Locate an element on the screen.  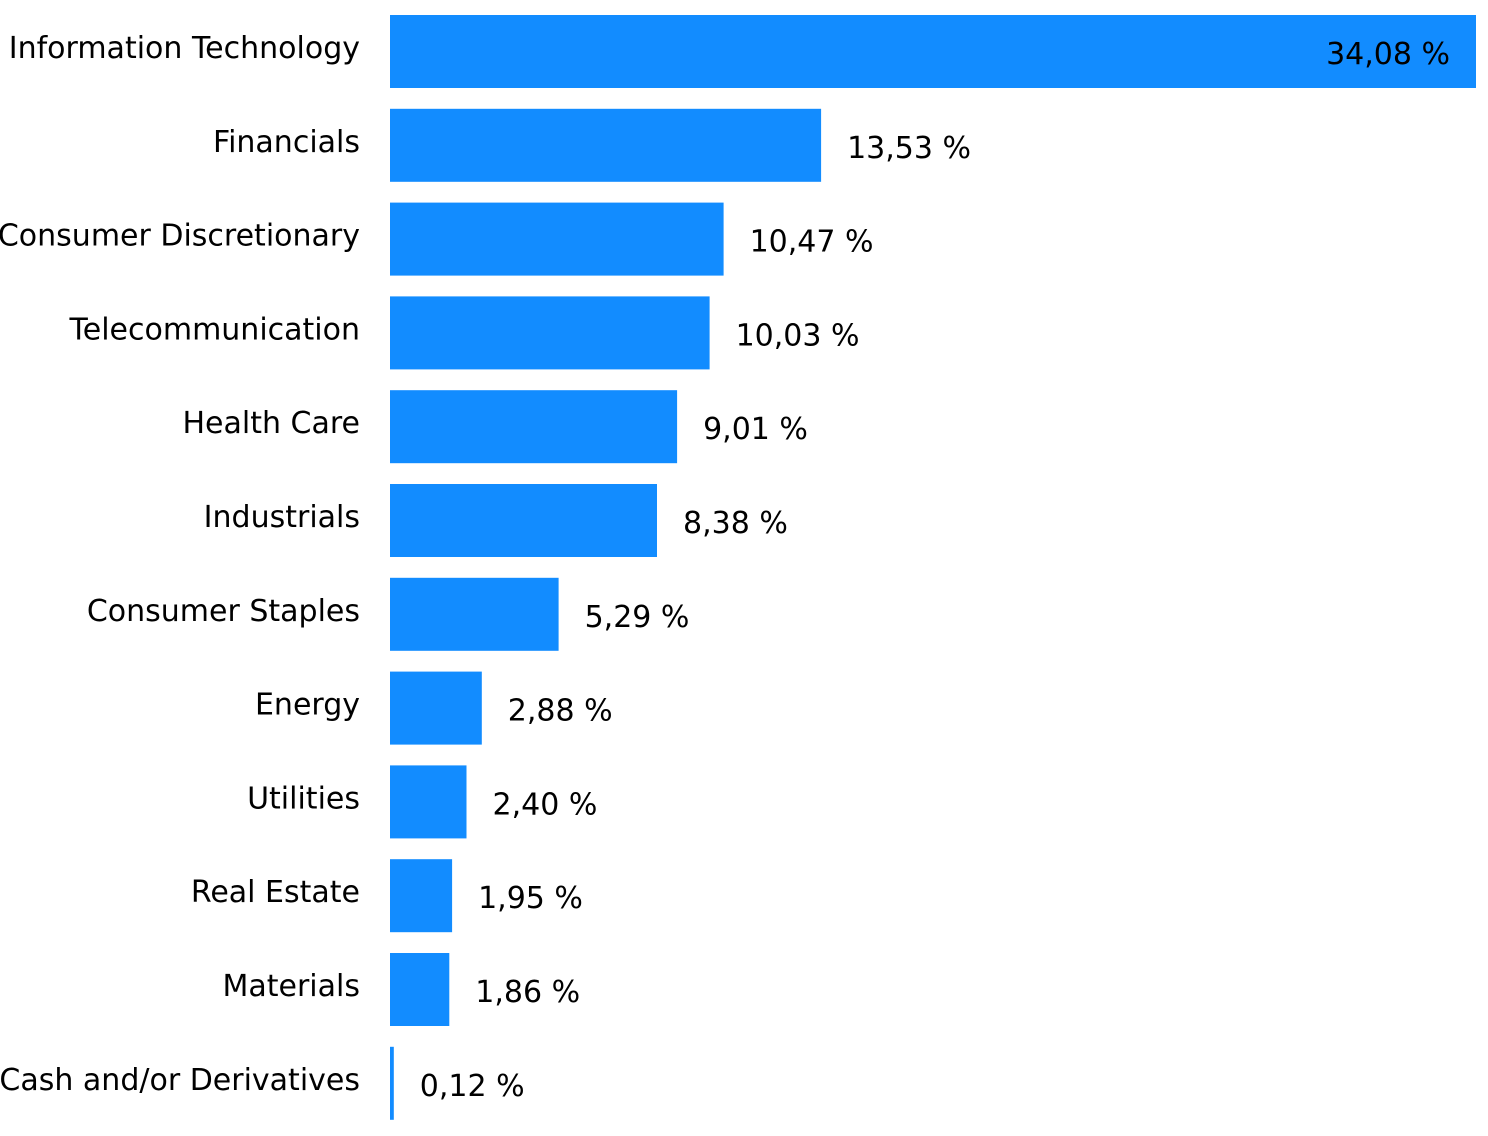
value-label-materials: 1,86 % is located at coordinates (527, 992).